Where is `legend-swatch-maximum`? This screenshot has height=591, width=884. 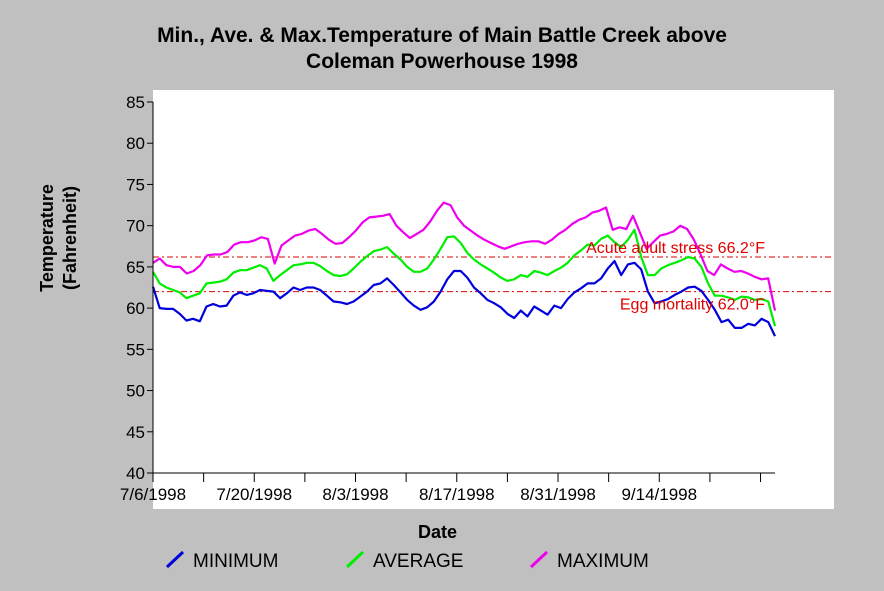
legend-swatch-maximum is located at coordinates (539, 559).